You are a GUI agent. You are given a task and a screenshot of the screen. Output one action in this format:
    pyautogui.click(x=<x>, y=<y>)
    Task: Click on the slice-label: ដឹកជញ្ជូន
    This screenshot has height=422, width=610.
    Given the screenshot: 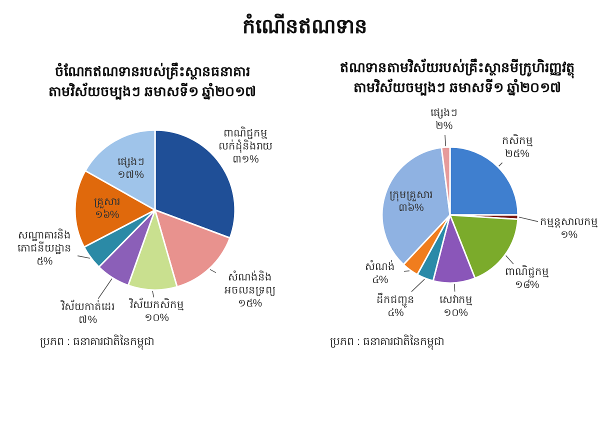 What is the action you would take?
    pyautogui.click(x=396, y=300)
    